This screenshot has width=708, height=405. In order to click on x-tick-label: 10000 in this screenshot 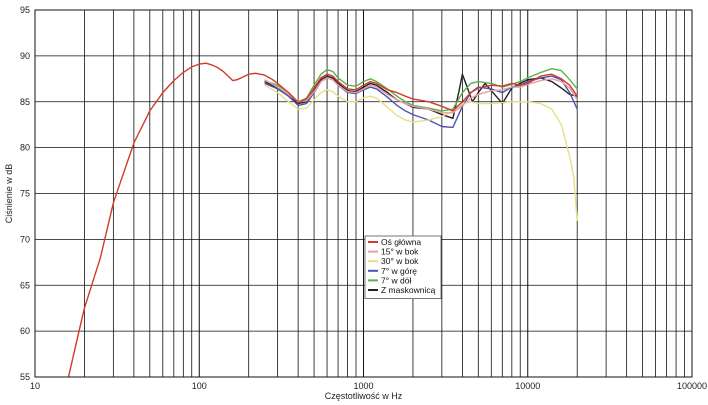, I will do `click(527, 386)`.